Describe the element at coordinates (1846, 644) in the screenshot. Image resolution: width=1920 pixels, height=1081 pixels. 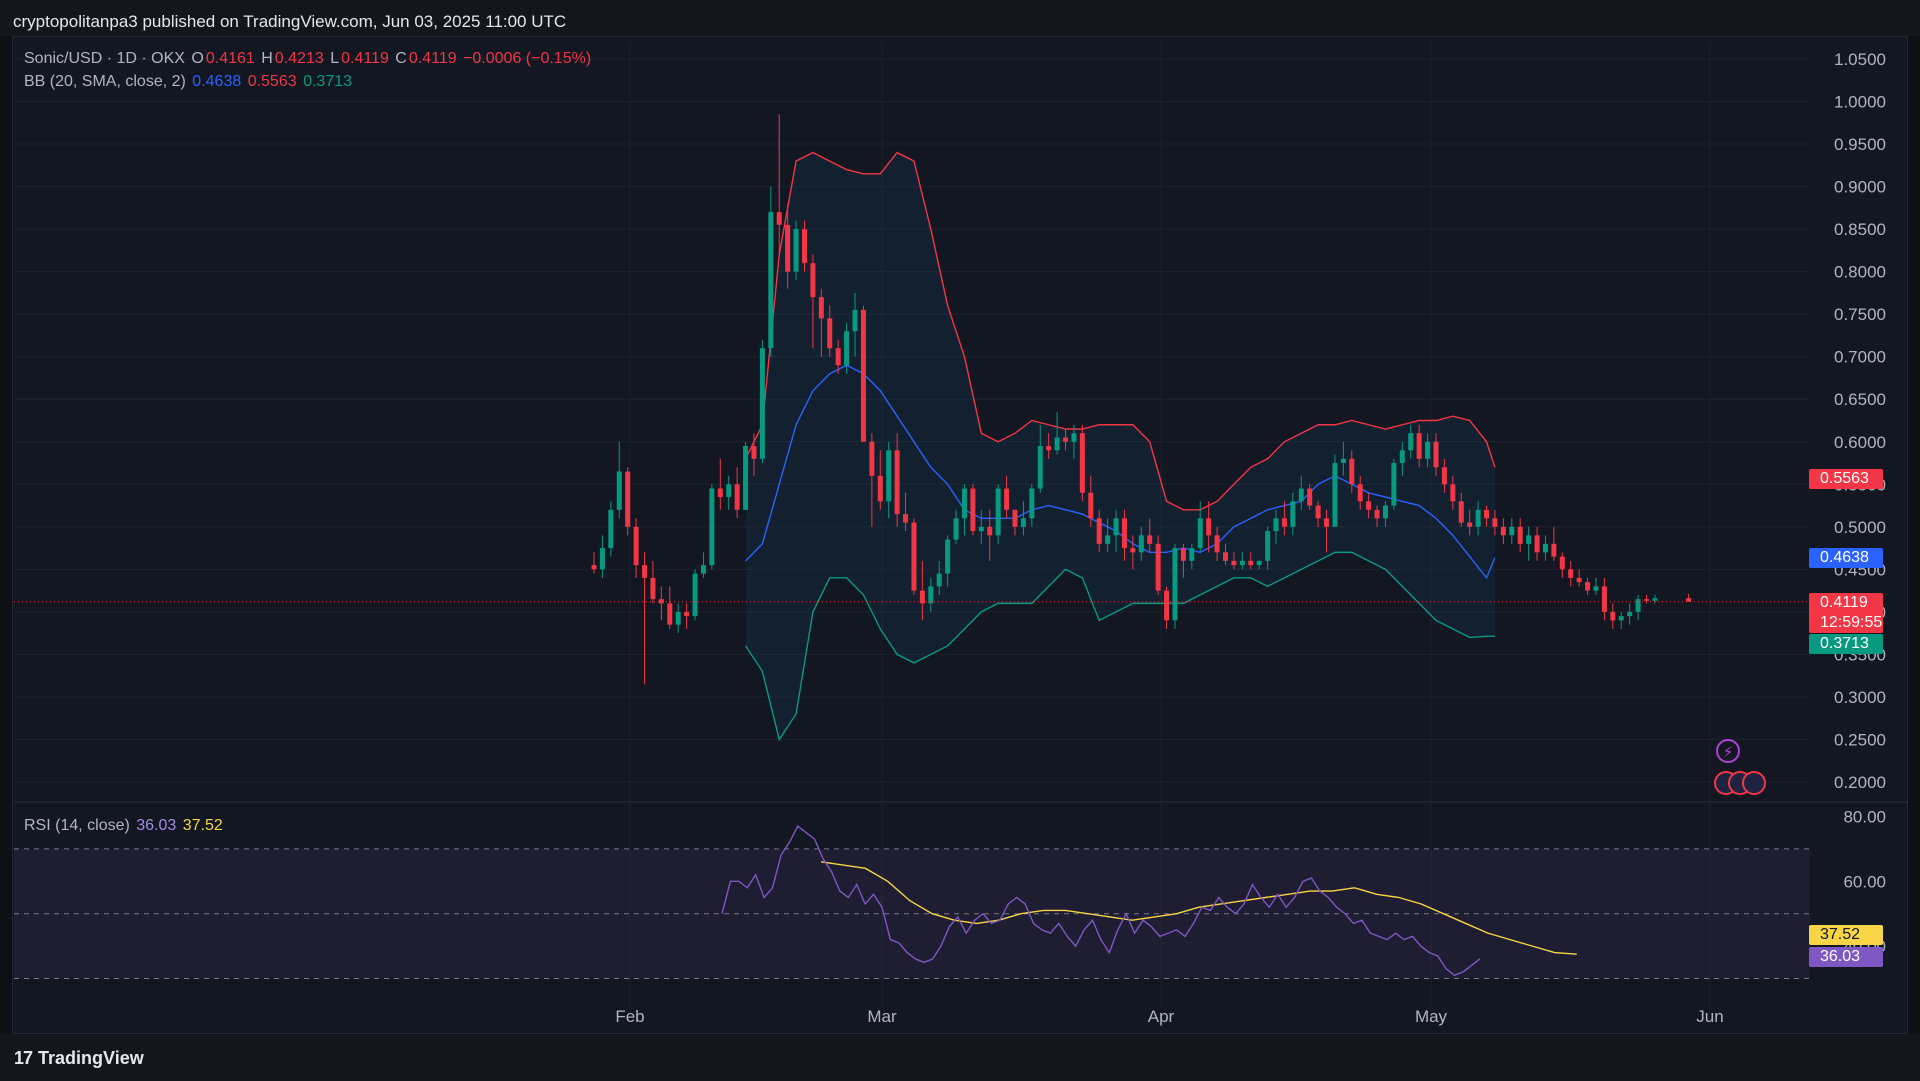
I see `bb-lower-price-label: 0.3713` at that location.